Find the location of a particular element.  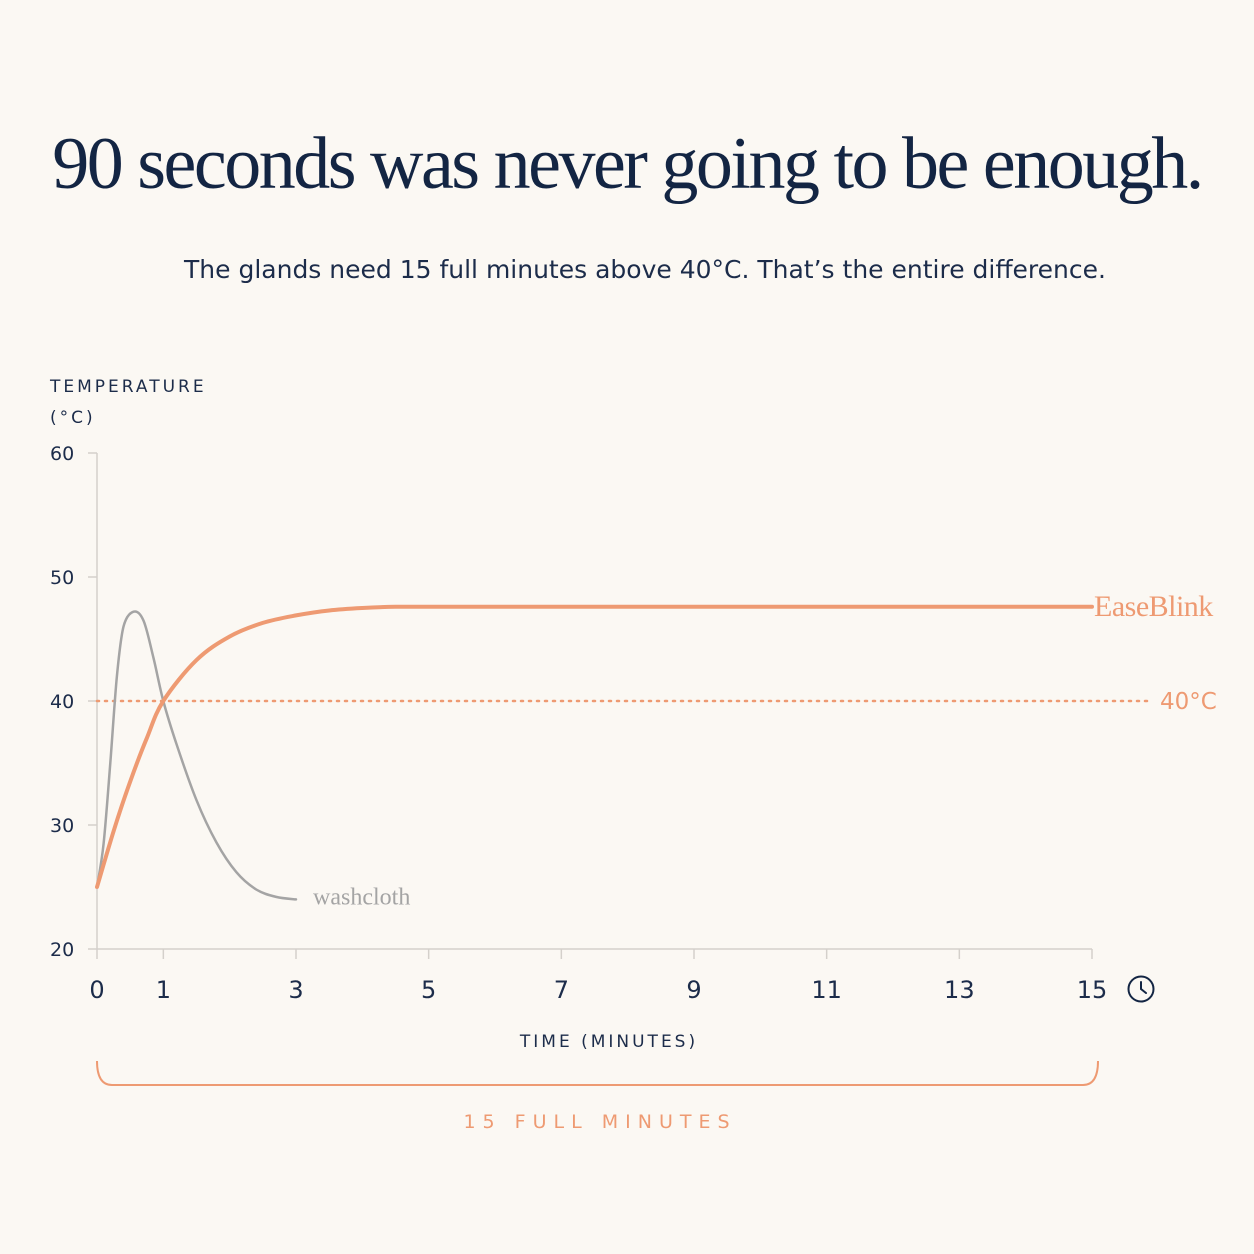

easeblink-series-label: EaseBlink is located at coordinates (1153, 606).